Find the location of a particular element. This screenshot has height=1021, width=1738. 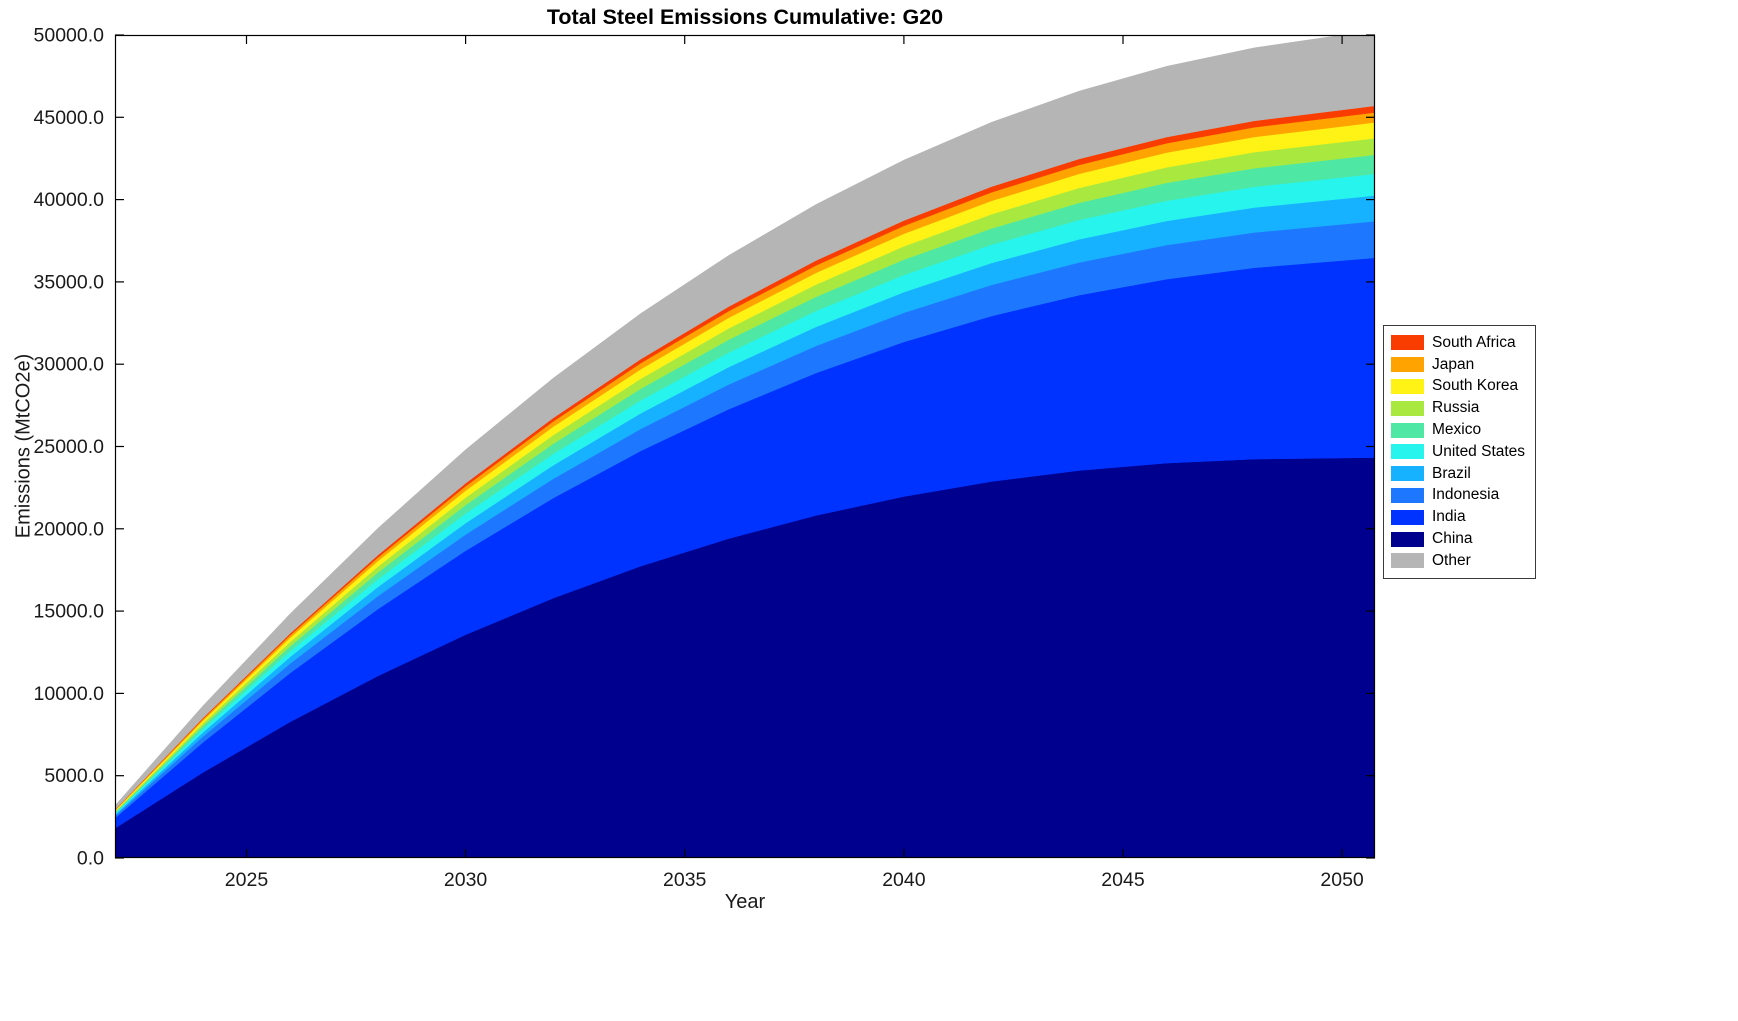

x-tick-label: 2045 is located at coordinates (1123, 880).